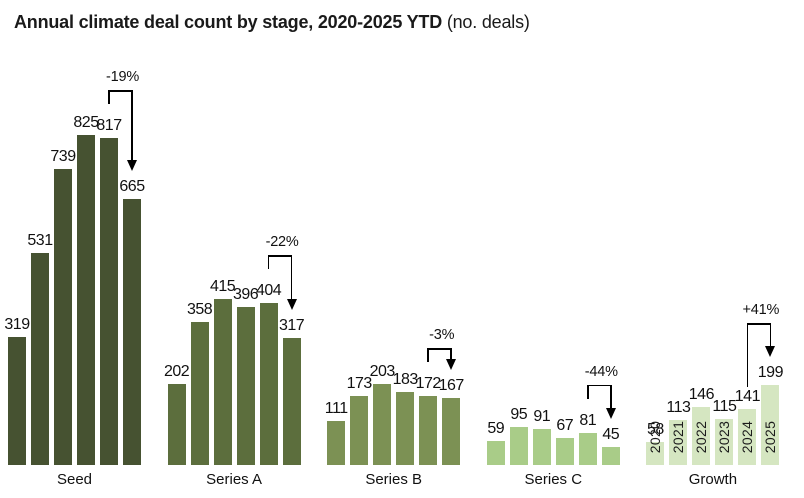 The width and height of the screenshot is (804, 498). Describe the element at coordinates (713, 479) in the screenshot. I see `group-label-growth: Growth` at that location.